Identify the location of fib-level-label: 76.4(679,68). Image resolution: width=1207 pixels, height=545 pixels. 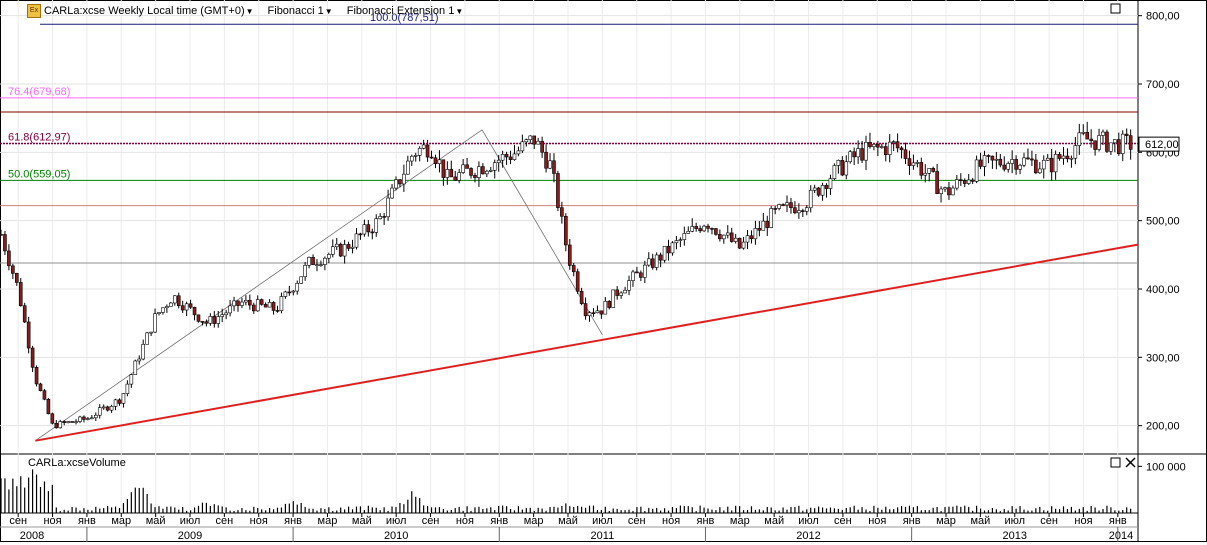
(39, 92).